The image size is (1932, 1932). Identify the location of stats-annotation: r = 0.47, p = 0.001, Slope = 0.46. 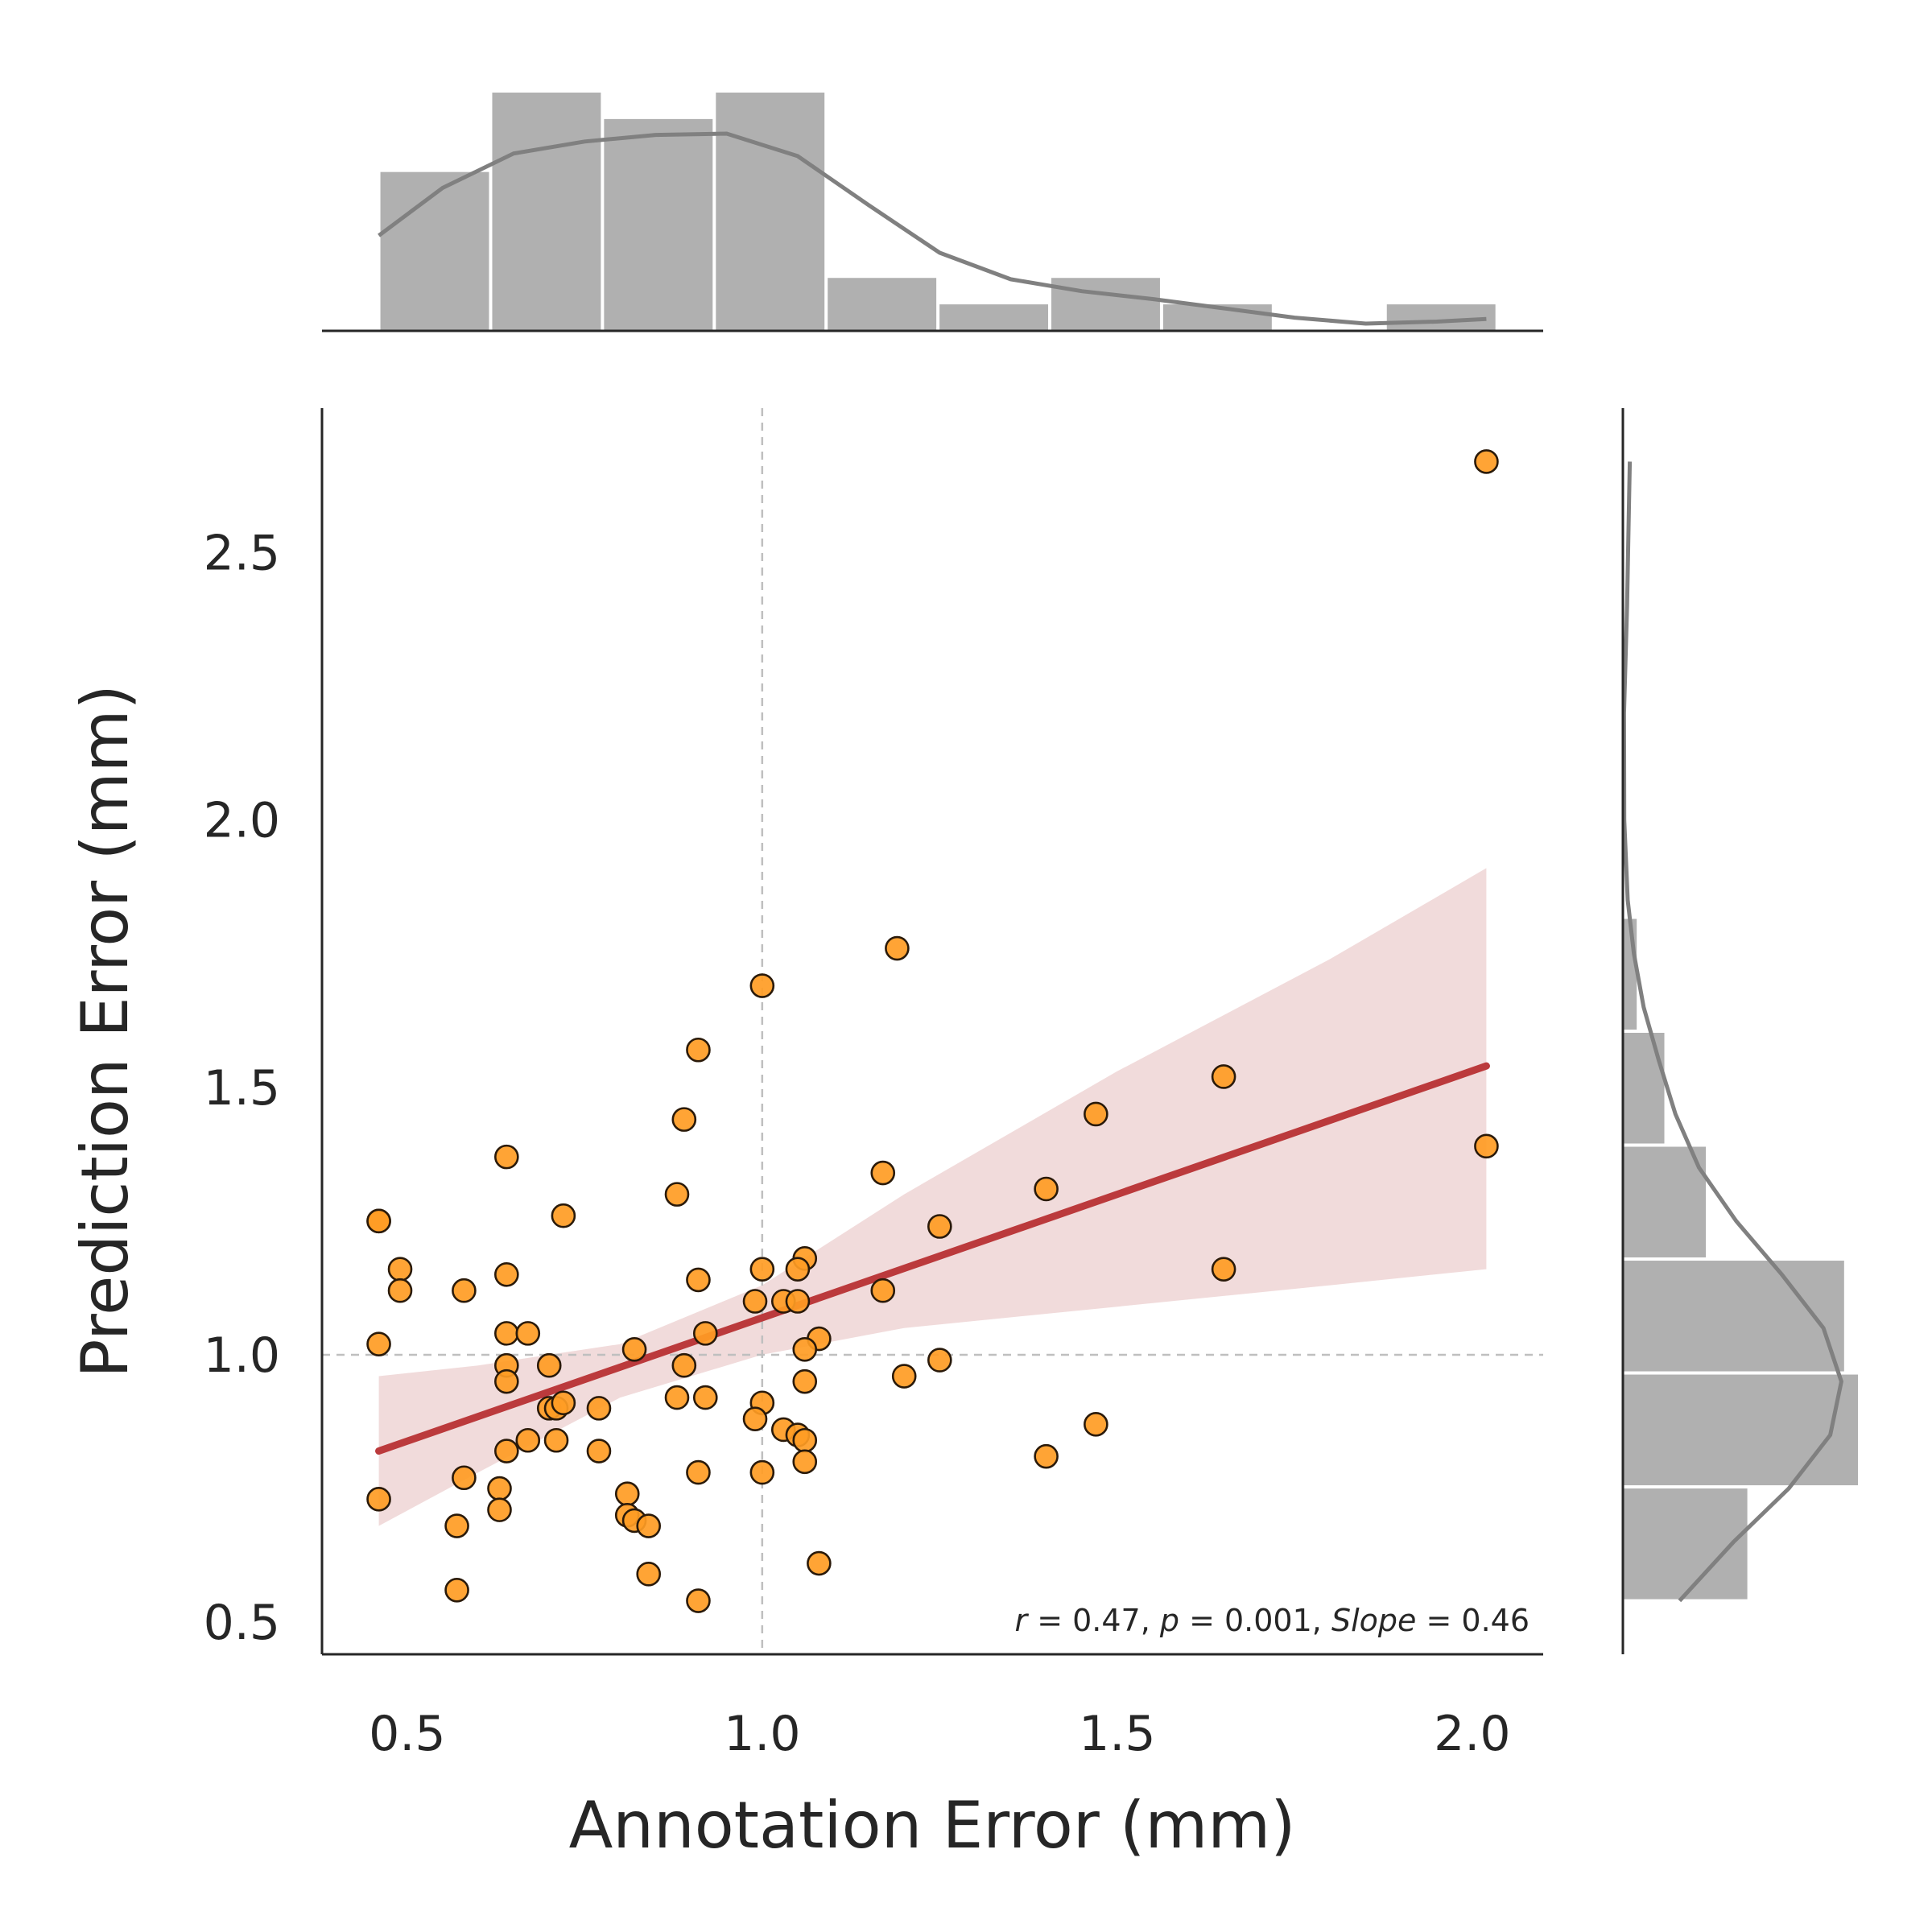
(1272, 1620).